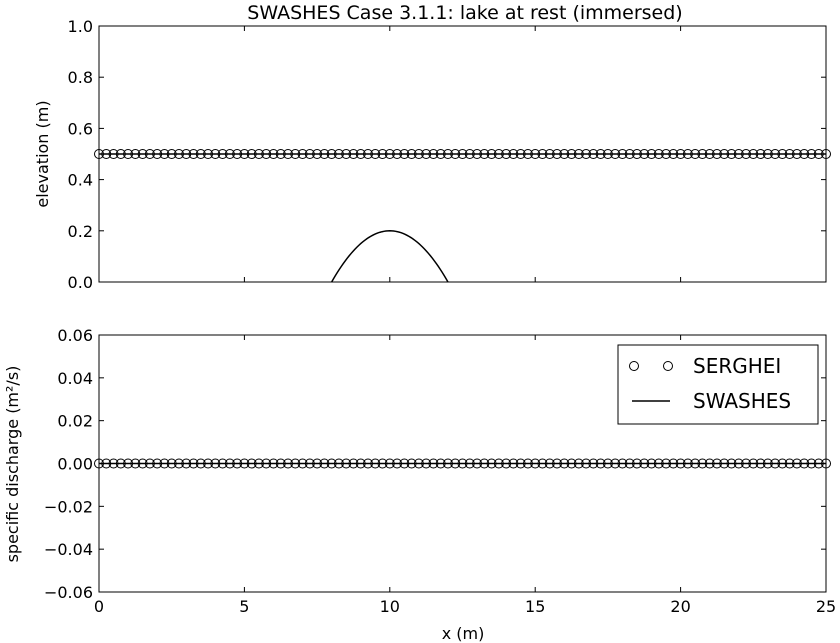  What do you see at coordinates (99, 606) in the screenshot?
I see `x-tick-label: 0` at bounding box center [99, 606].